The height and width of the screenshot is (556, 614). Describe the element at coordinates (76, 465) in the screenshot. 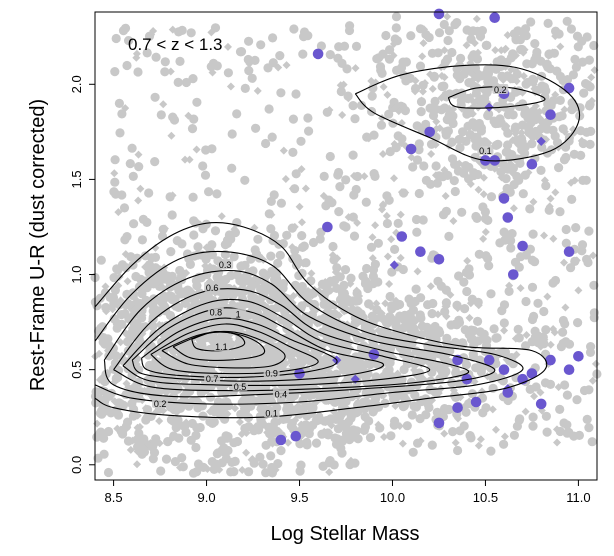

I see `y-tick-label: 0.0` at that location.